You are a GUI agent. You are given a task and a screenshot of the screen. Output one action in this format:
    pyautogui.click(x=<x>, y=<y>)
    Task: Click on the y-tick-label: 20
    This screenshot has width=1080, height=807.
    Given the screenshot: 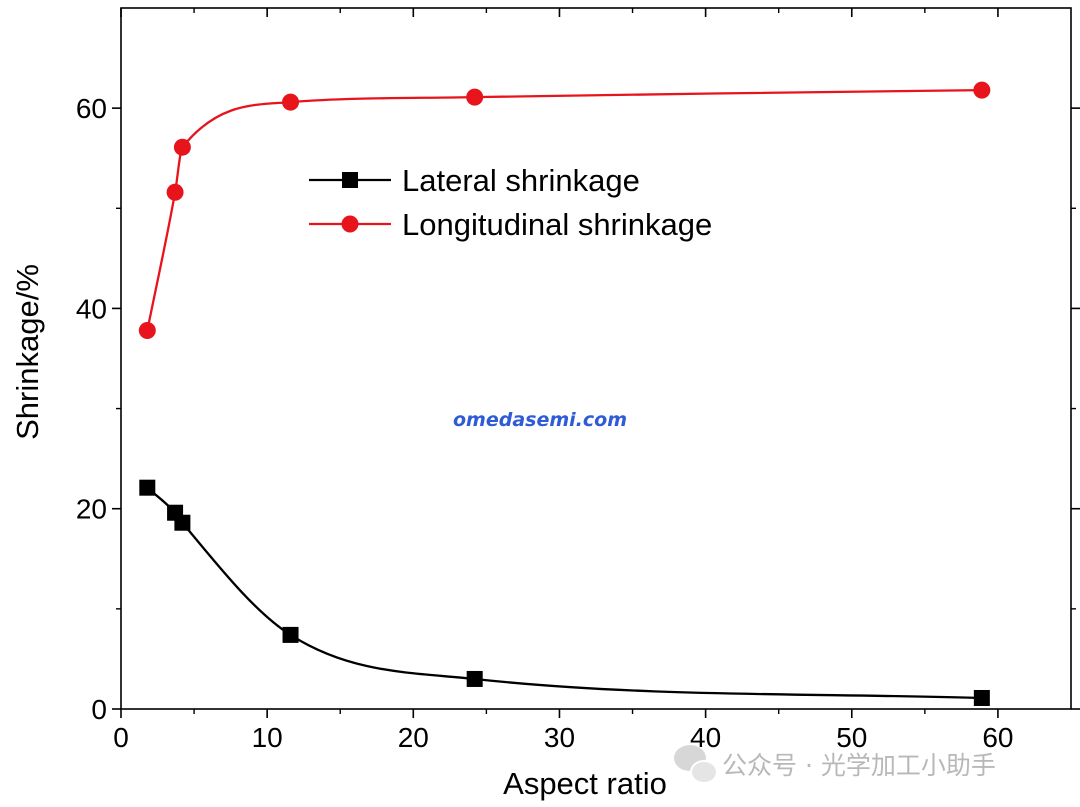 What is the action you would take?
    pyautogui.click(x=91, y=509)
    